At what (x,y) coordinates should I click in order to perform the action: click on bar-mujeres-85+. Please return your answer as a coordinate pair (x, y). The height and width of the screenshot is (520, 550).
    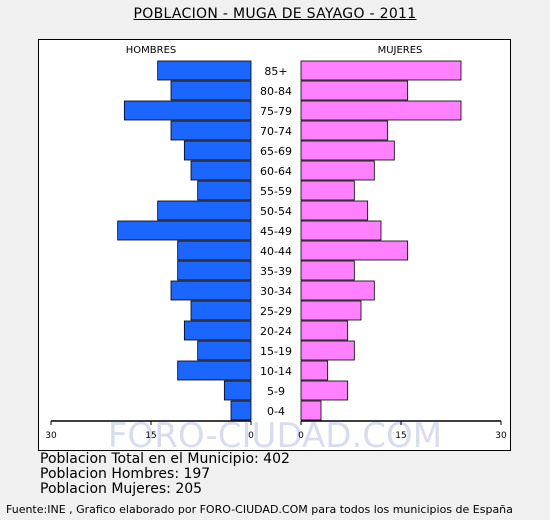
    Looking at the image, I should click on (381, 70).